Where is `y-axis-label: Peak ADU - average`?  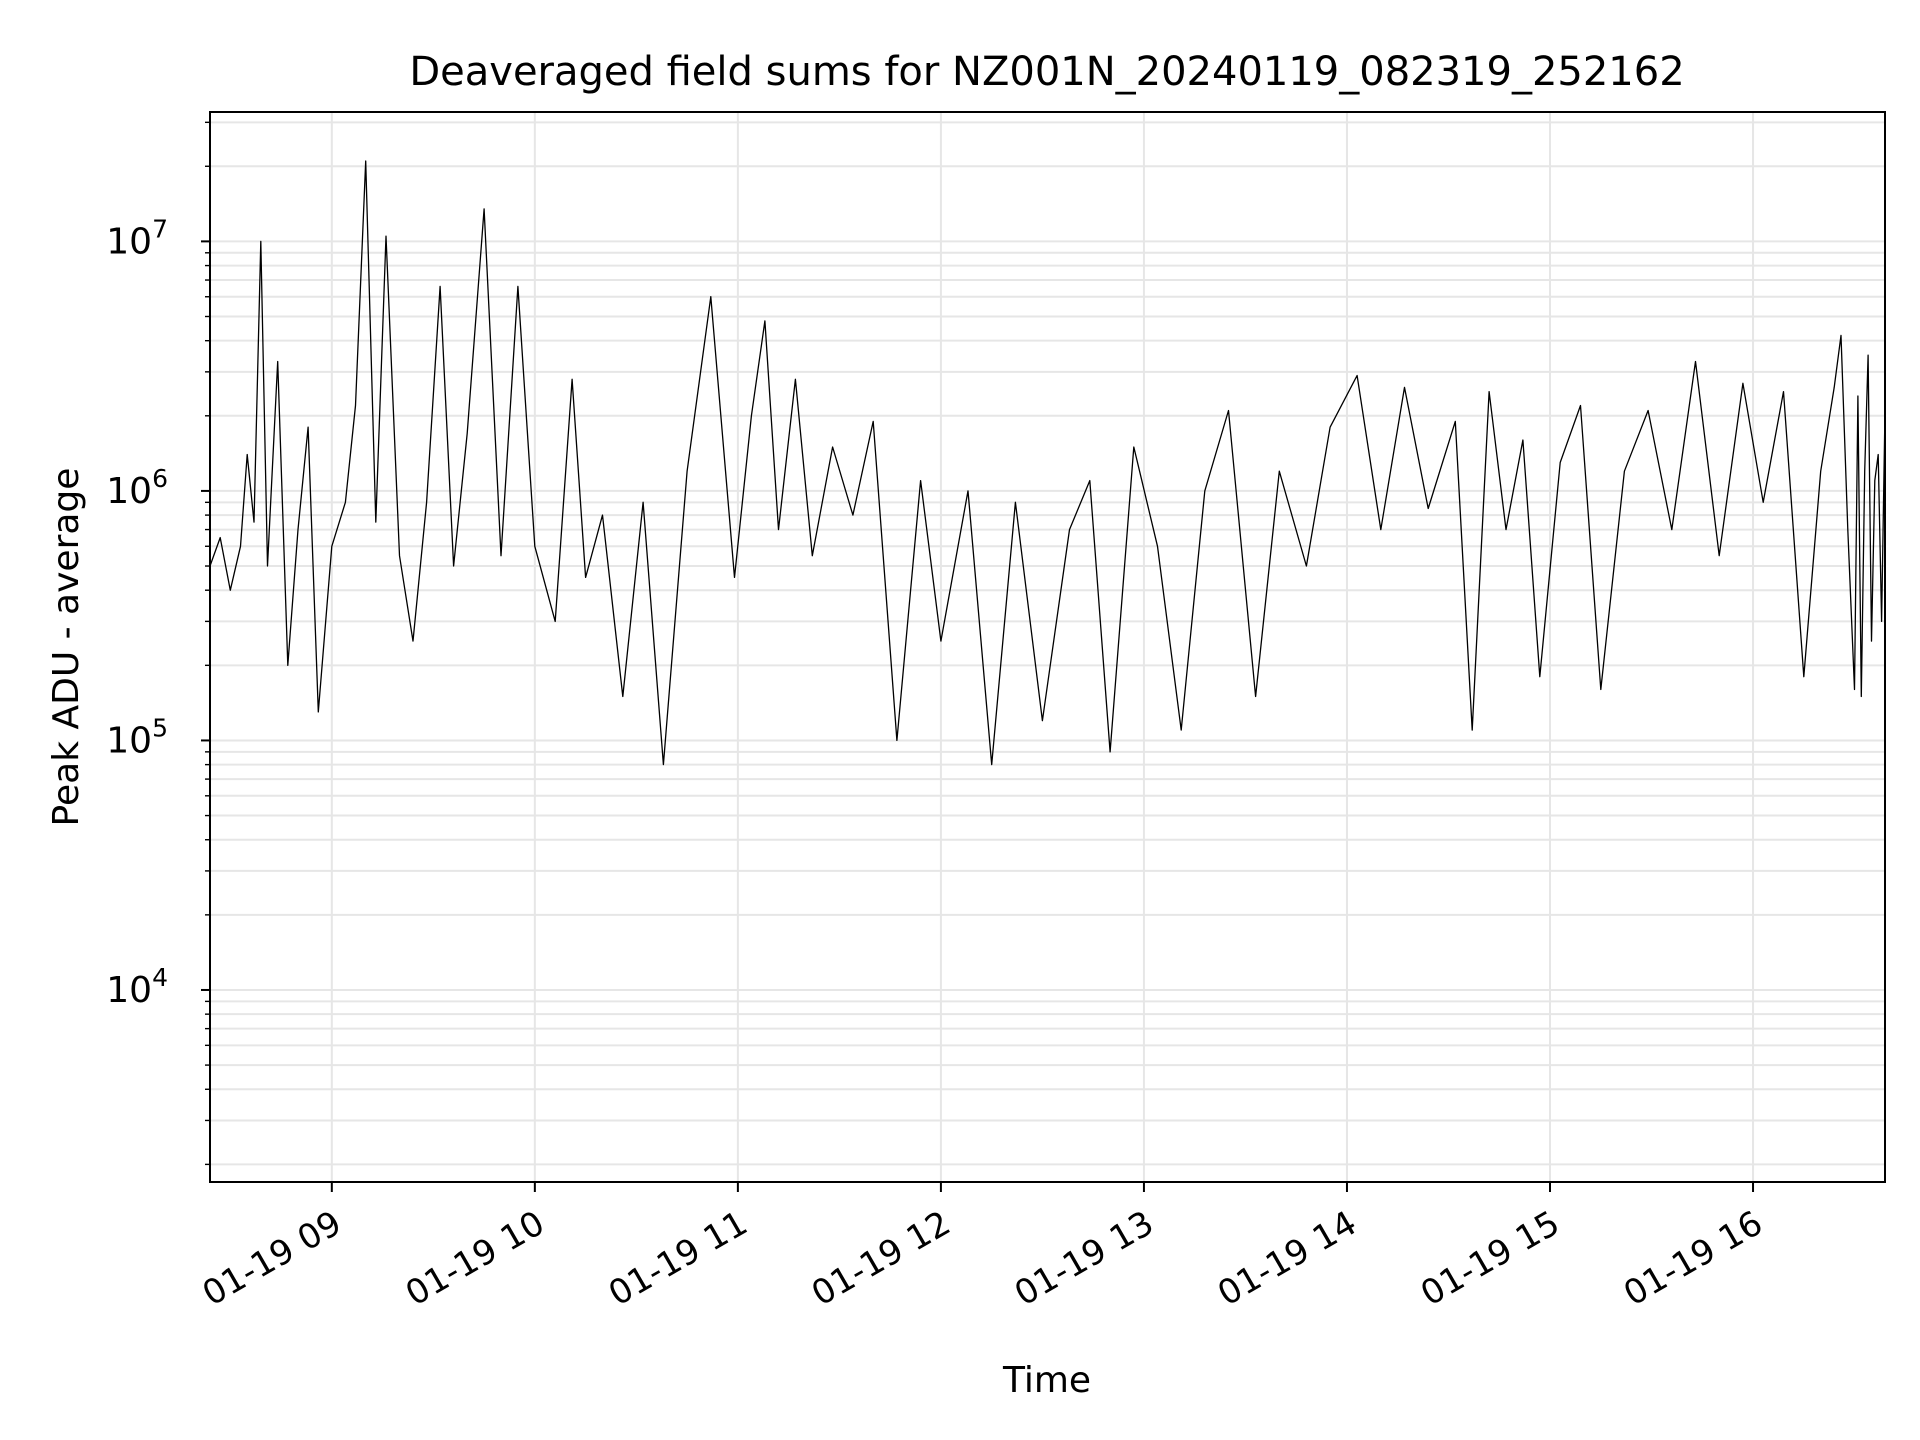 y-axis-label: Peak ADU - average is located at coordinates (66, 647).